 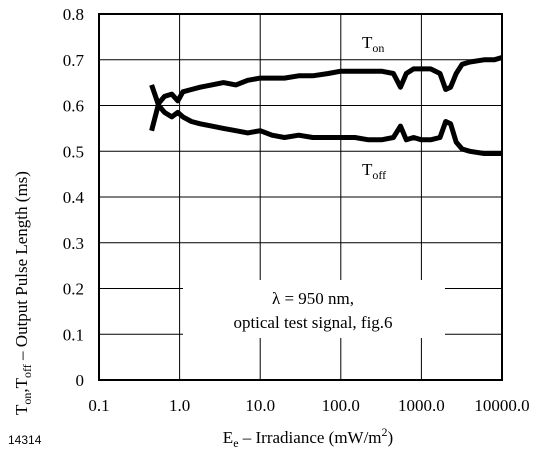 I want to click on y-tick-label: 0.7, so click(x=74, y=60).